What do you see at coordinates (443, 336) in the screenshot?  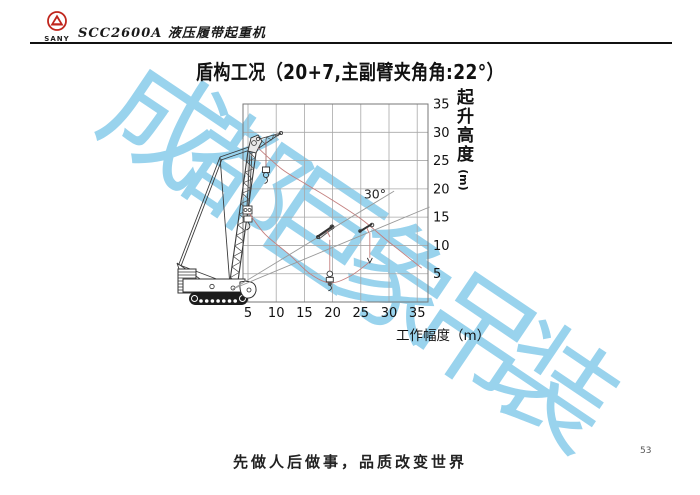 I see `x-axis-title: 工作幅度（m）` at bounding box center [443, 336].